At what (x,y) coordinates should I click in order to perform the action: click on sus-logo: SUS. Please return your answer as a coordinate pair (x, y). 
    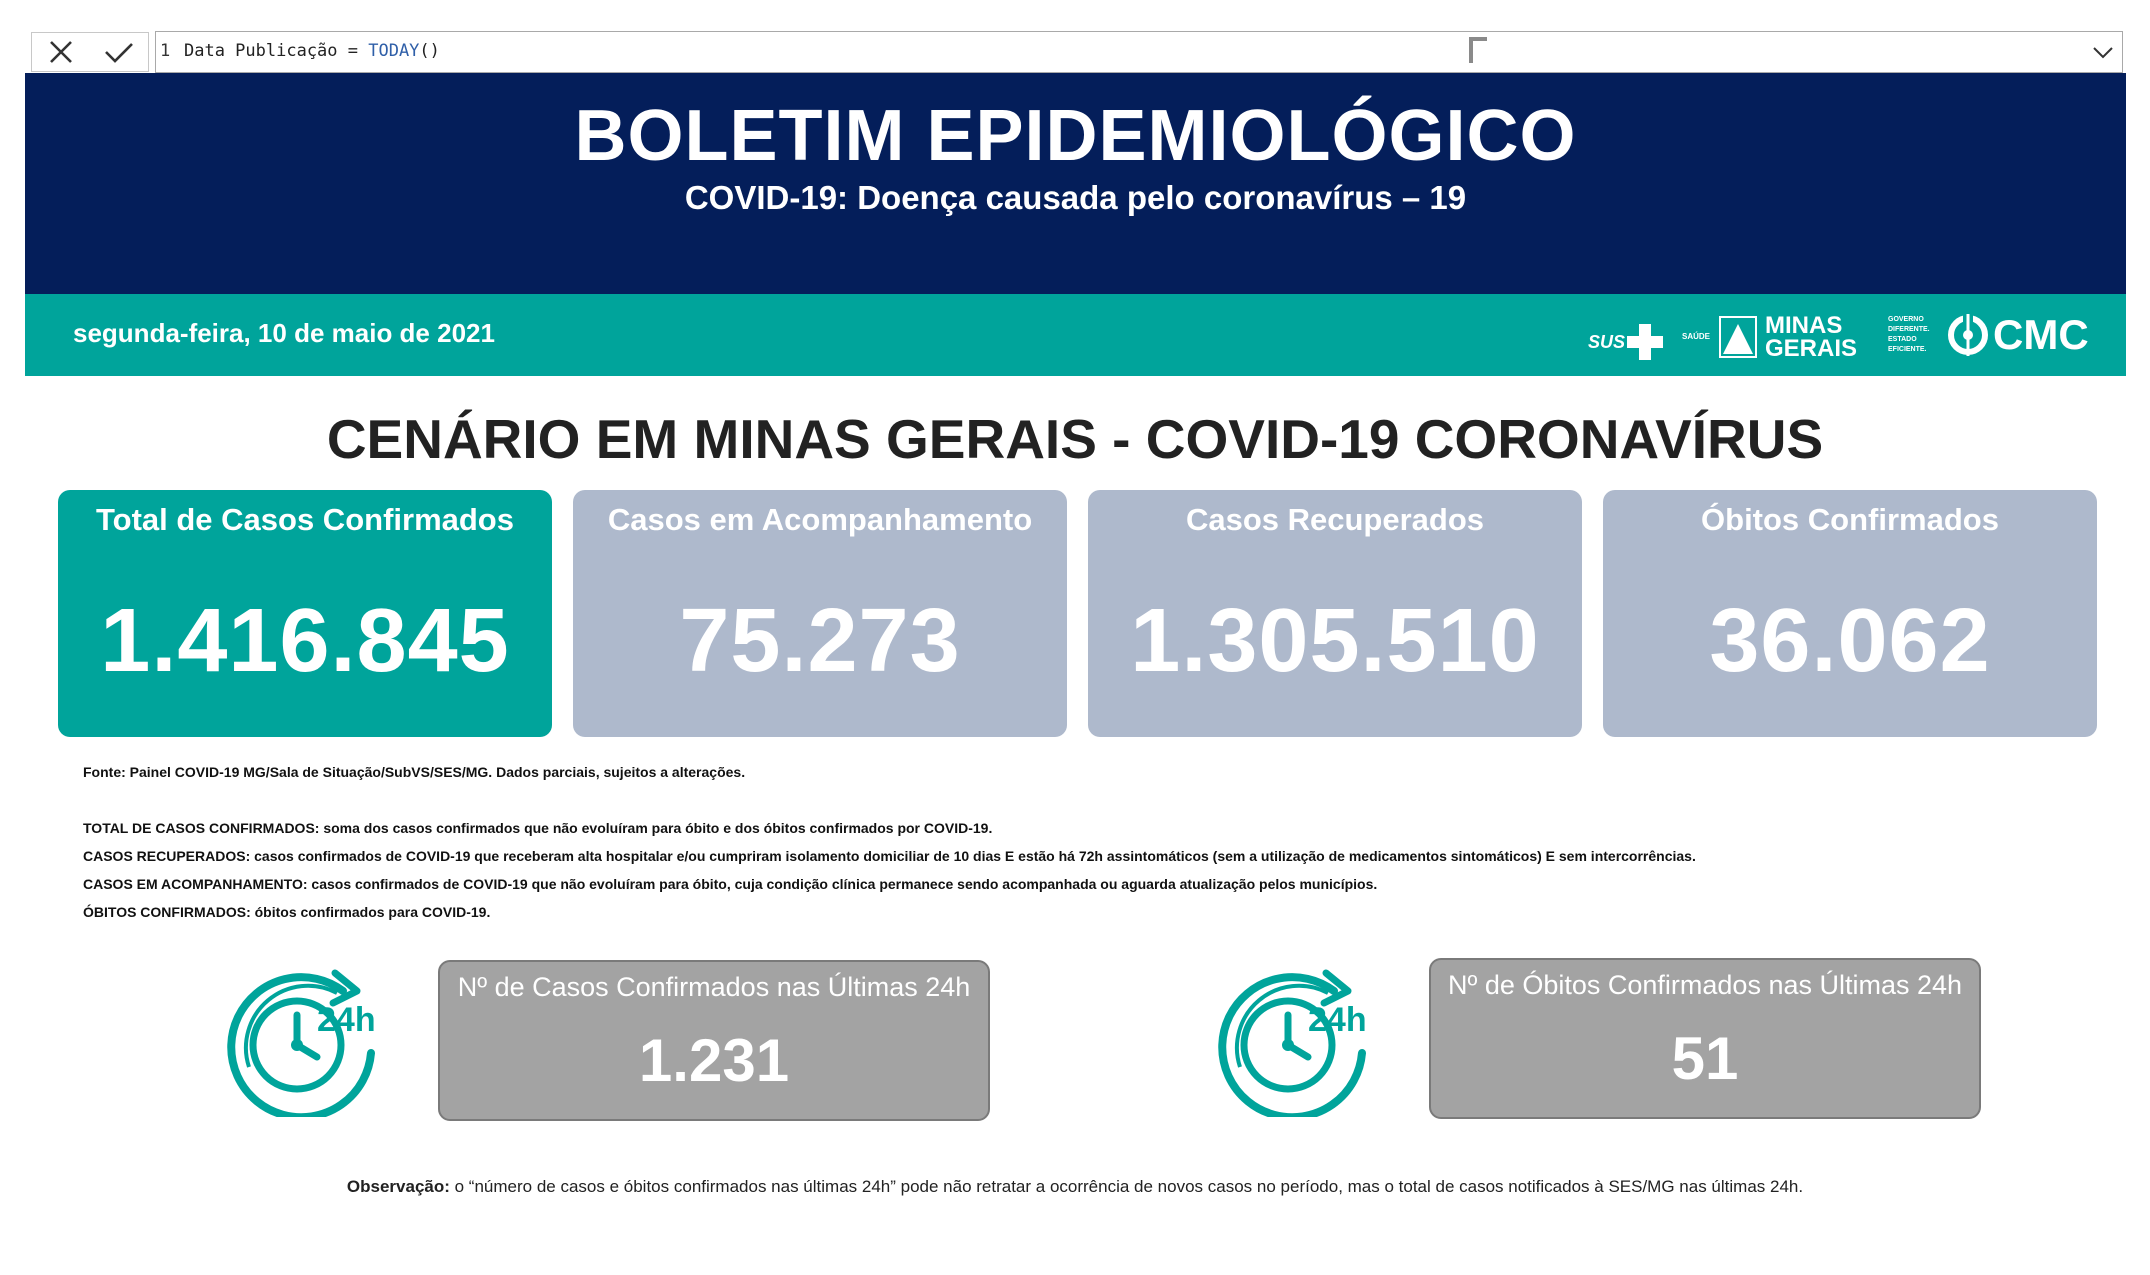
    Looking at the image, I should click on (1626, 342).